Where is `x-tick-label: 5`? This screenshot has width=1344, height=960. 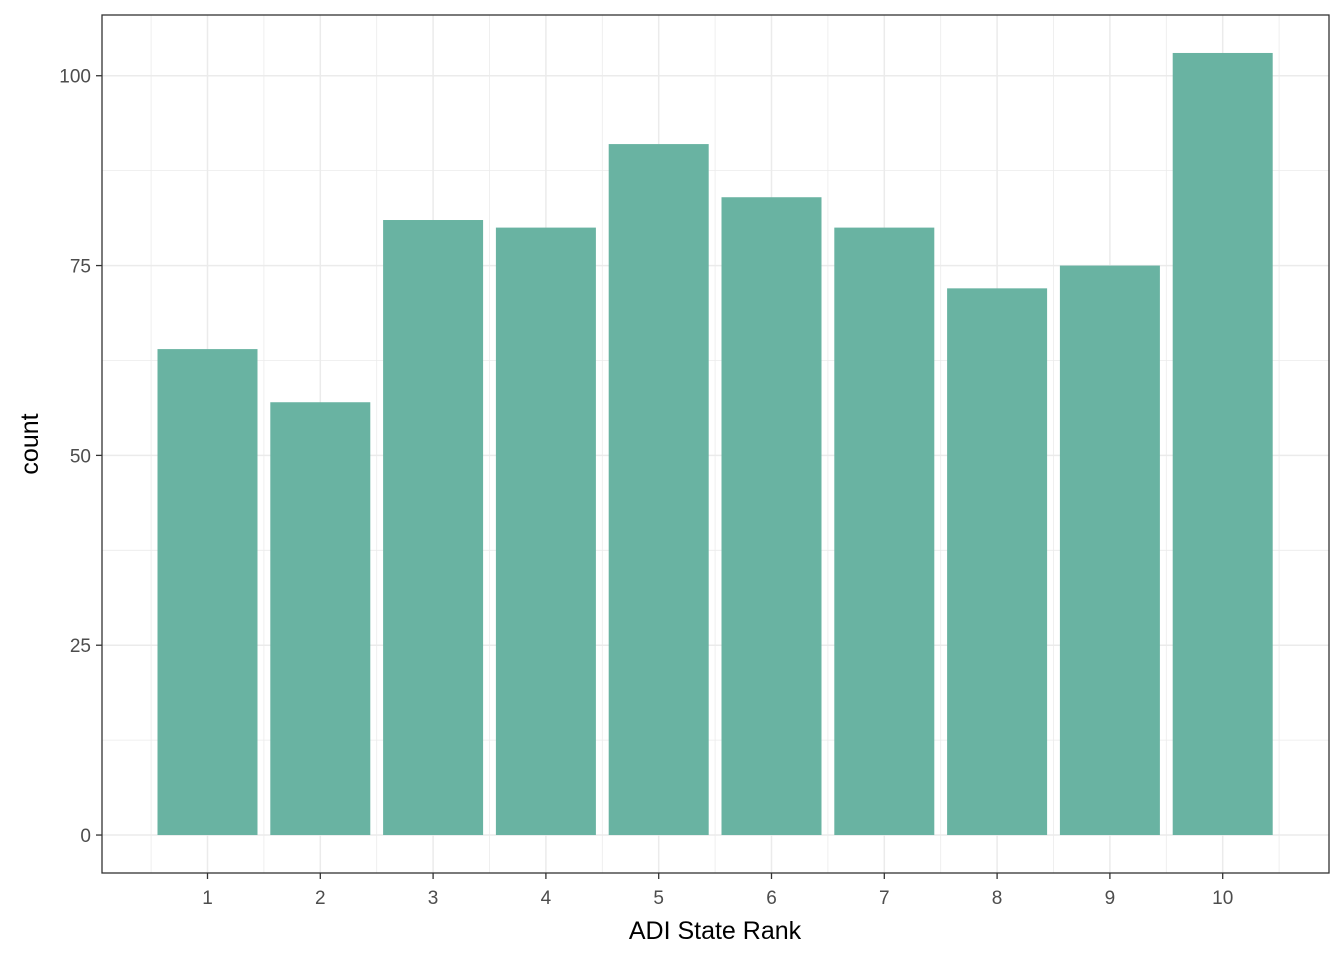 x-tick-label: 5 is located at coordinates (658, 898).